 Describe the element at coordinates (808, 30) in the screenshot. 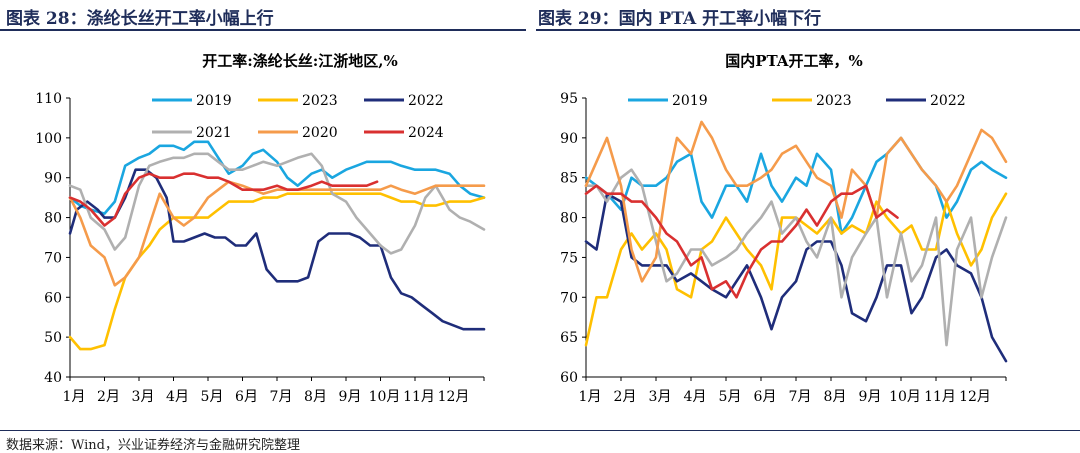

I see `figure-29-rule` at that location.